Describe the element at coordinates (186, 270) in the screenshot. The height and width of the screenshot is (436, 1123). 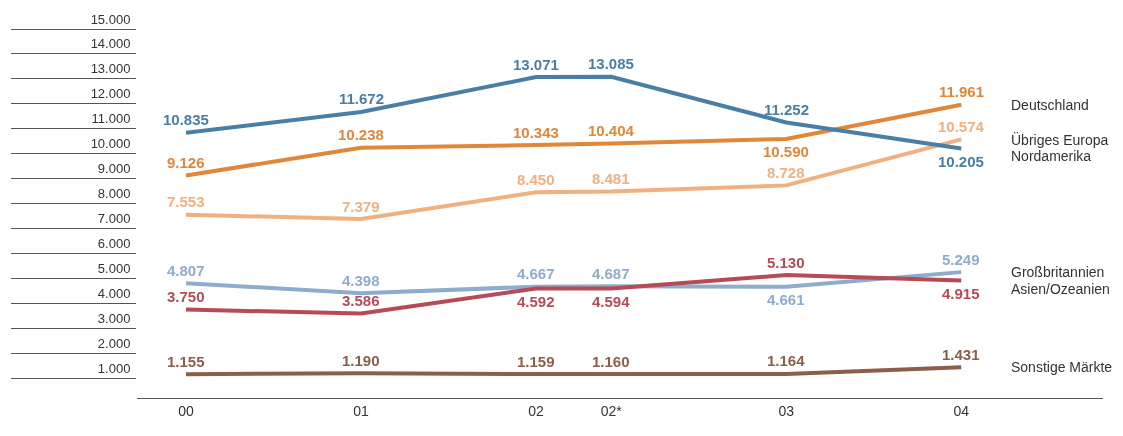
I see `data-label: 4.807` at that location.